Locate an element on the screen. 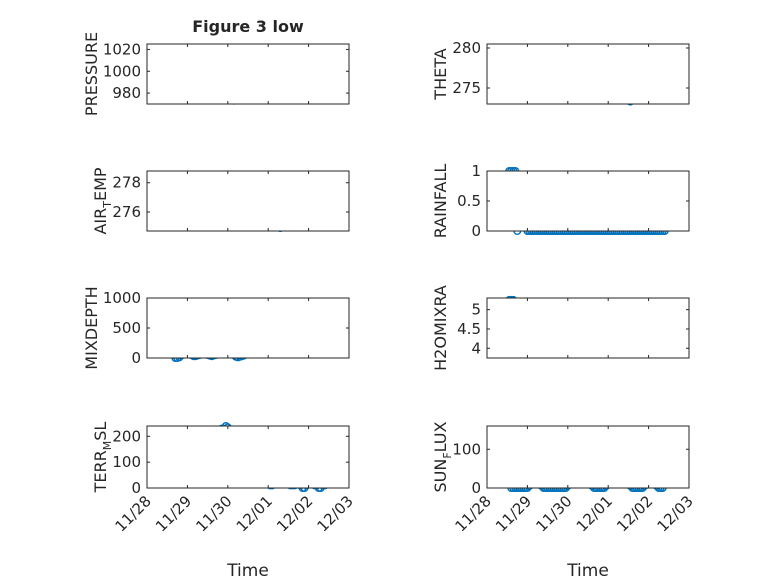 The image size is (778, 588). y-axis-label: PRESSURE is located at coordinates (91, 74).